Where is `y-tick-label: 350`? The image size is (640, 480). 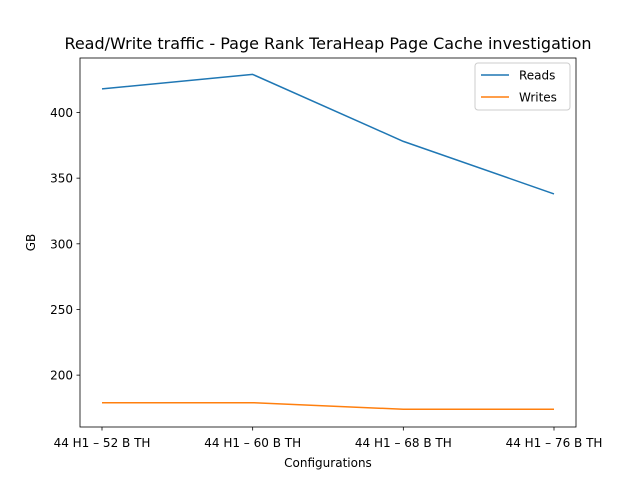
y-tick-label: 350 is located at coordinates (61, 179).